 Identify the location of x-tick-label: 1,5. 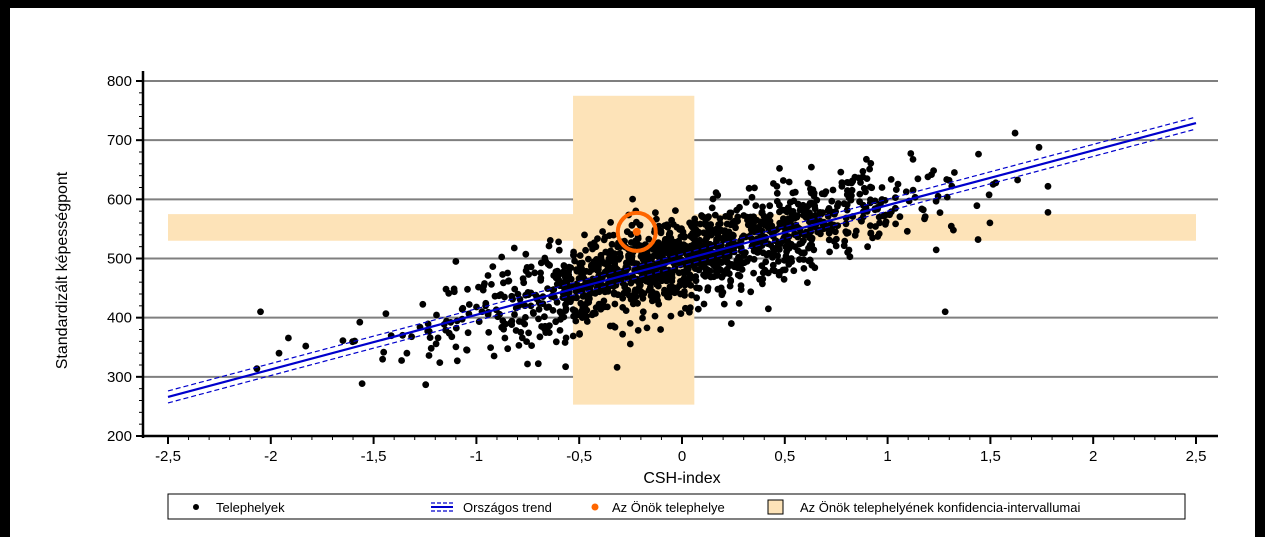
(990, 456).